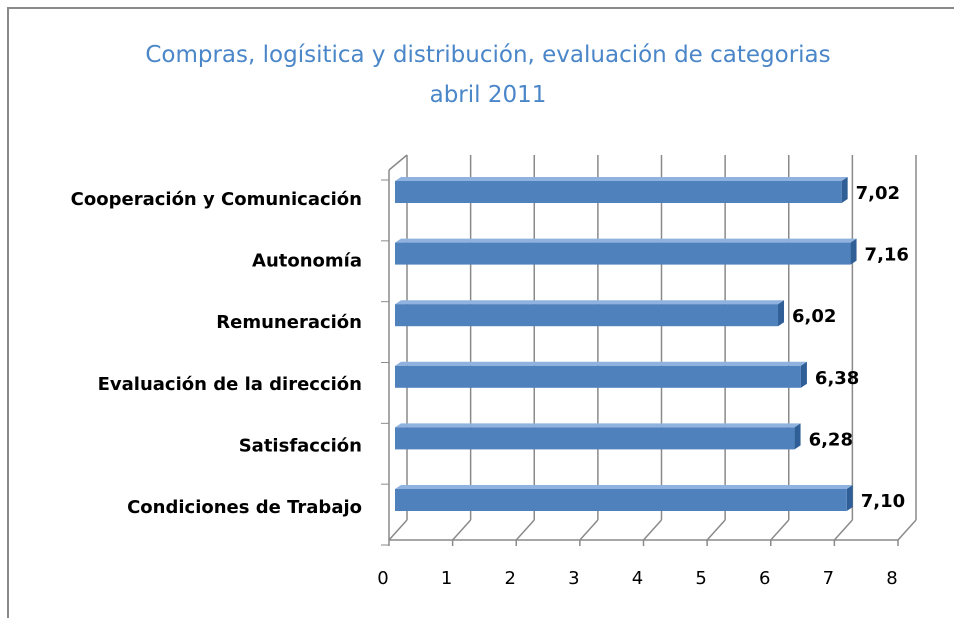 The image size is (954, 618). Describe the element at coordinates (814, 316) in the screenshot. I see `value-label: 6,02` at that location.